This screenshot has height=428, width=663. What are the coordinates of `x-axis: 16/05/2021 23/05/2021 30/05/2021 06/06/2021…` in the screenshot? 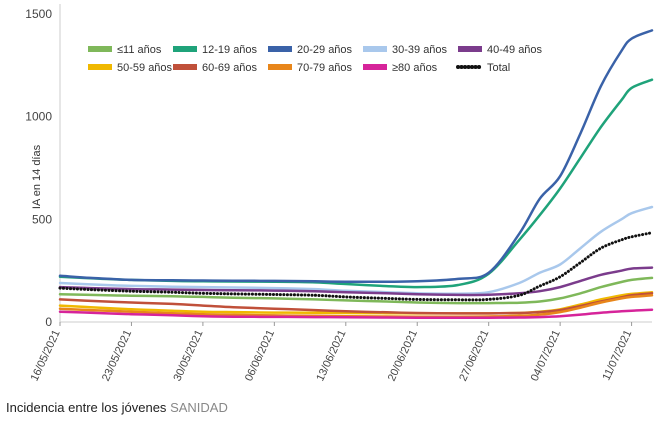 It's located at (340, 352).